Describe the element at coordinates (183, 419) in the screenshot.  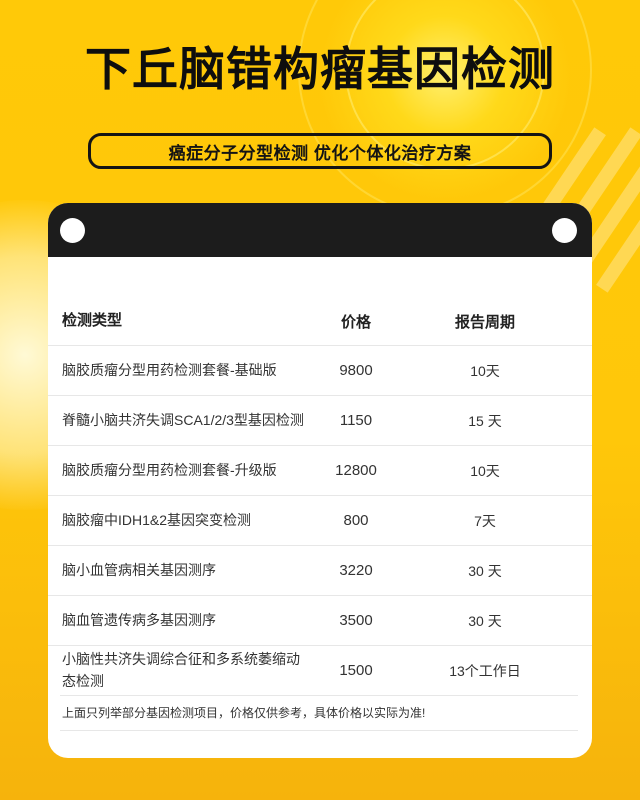
I see `test-name: 脊髓小脑共济失调SCA1/2/3型基因检测` at that location.